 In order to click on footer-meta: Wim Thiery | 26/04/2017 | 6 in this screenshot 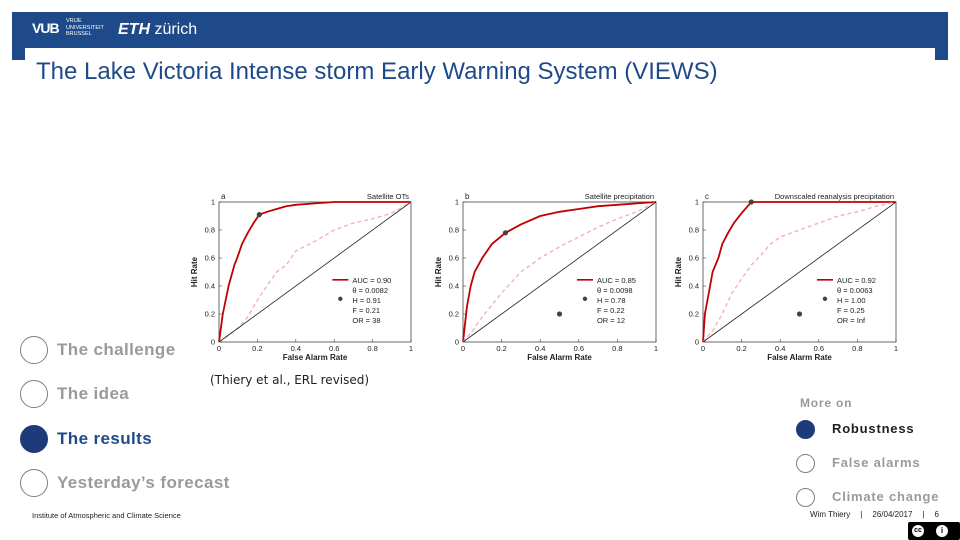, I will do `click(874, 514)`.